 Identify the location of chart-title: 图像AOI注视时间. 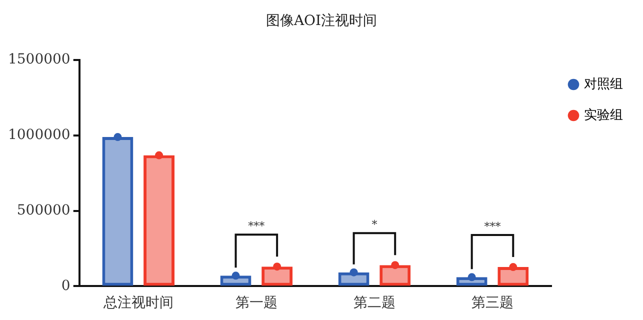
(321, 21).